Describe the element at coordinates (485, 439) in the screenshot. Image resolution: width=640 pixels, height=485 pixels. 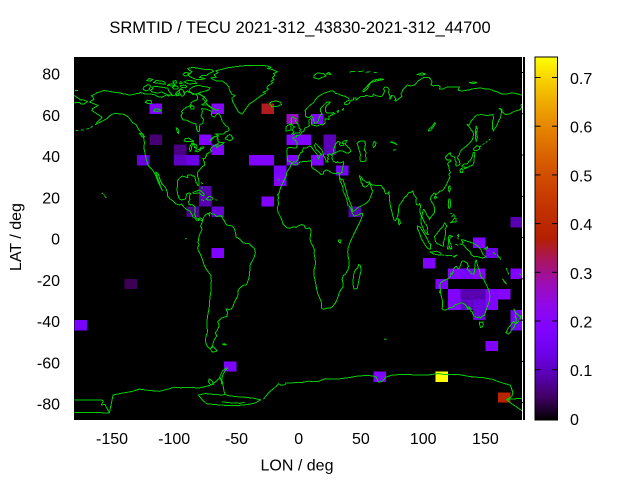
I see `svg-text: 150` at that location.